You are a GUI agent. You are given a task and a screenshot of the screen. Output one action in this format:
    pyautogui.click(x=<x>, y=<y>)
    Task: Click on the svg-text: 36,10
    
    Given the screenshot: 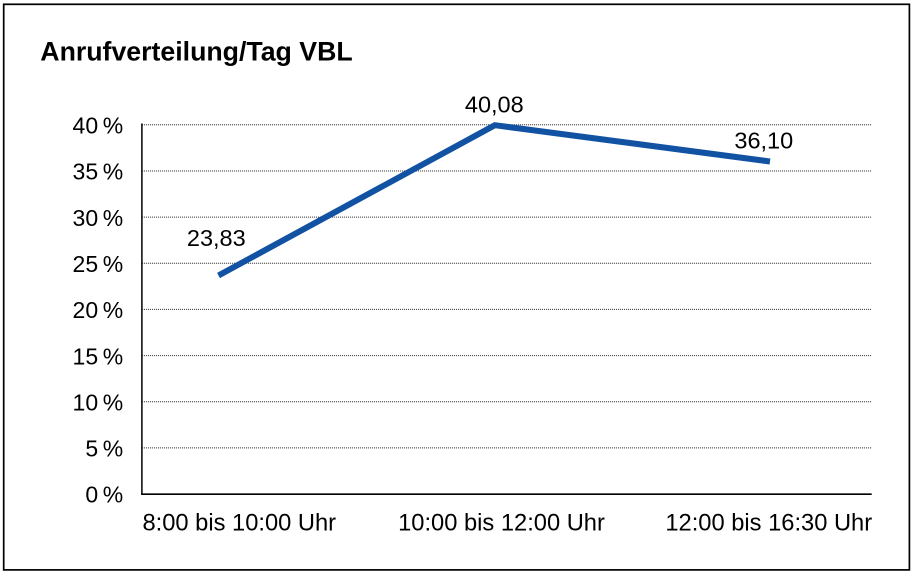 What is the action you would take?
    pyautogui.click(x=763, y=141)
    